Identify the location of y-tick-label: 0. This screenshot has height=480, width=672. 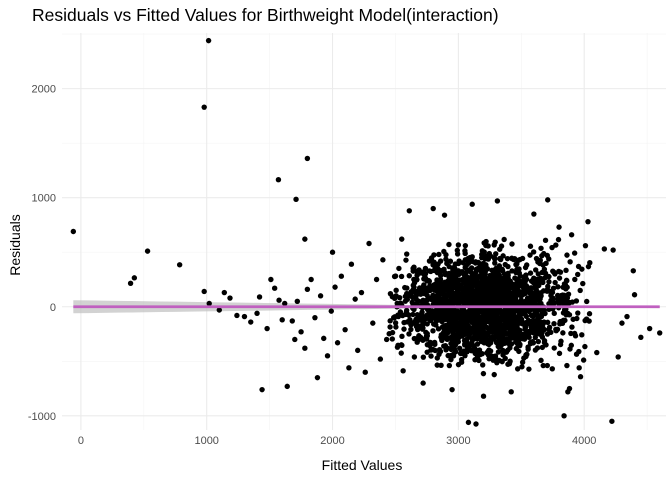
(53, 308).